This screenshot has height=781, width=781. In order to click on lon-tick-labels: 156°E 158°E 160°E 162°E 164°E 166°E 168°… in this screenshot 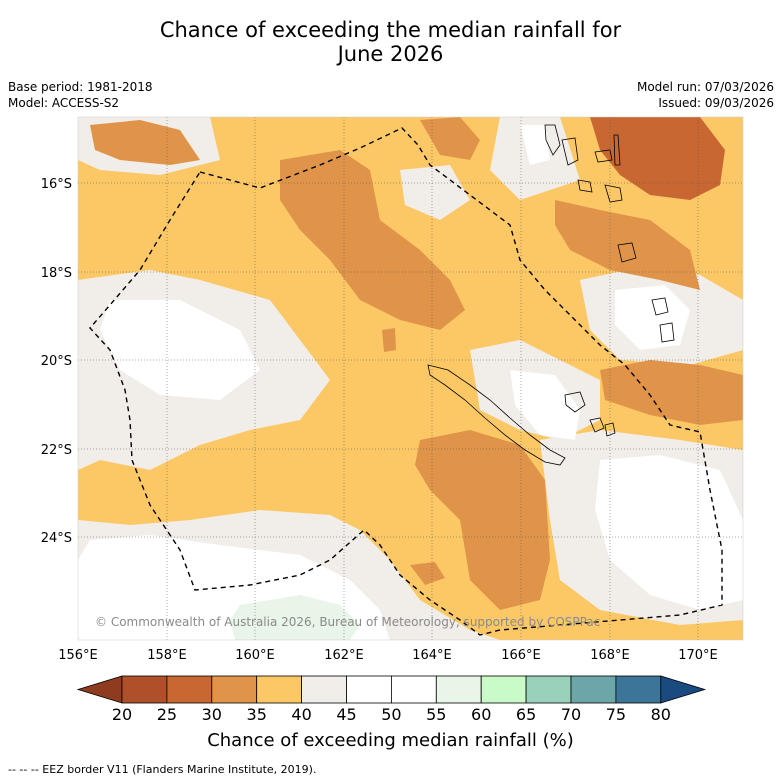, I will do `click(388, 655)`.